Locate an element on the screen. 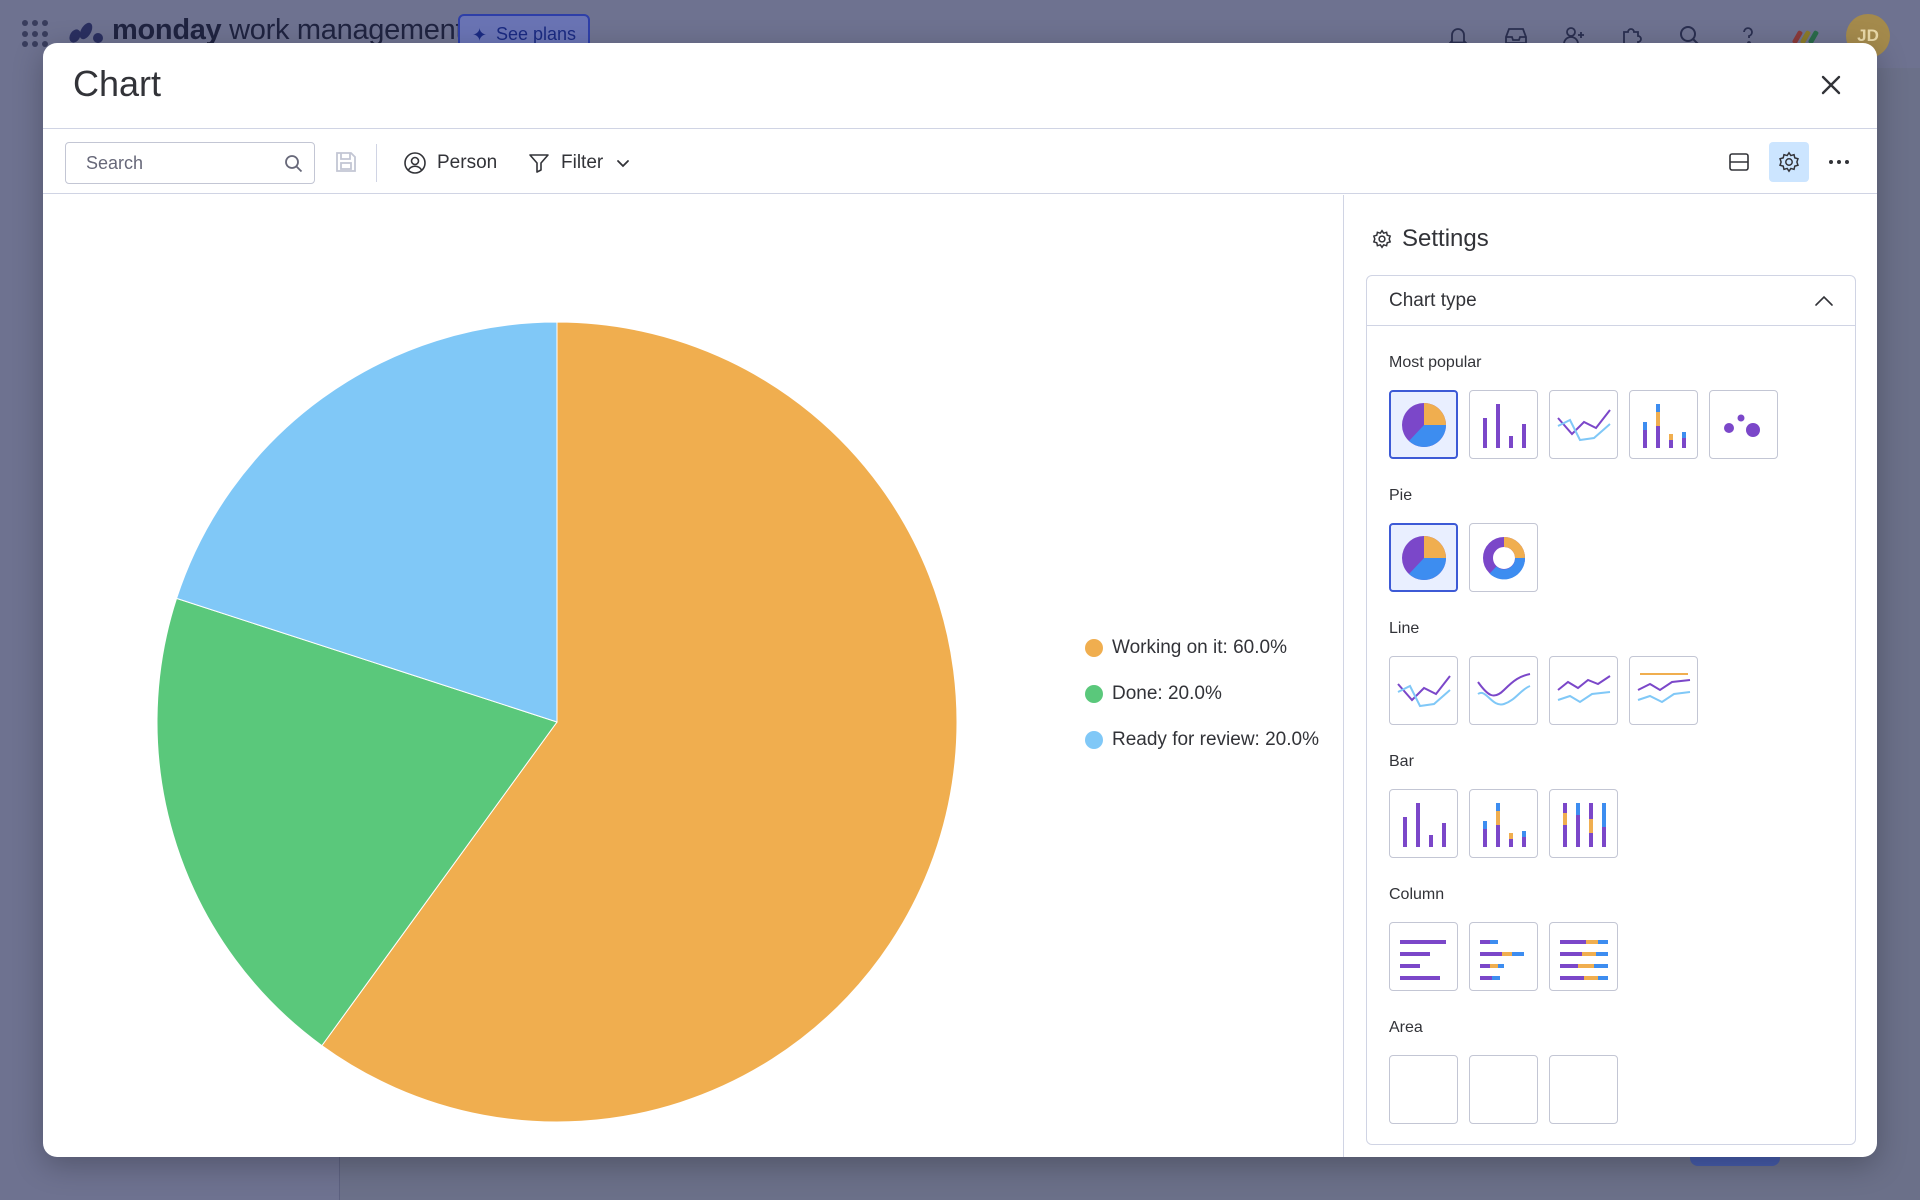 Image resolution: width=1920 pixels, height=1200 pixels. chart-type-option-column is located at coordinates (1423, 956).